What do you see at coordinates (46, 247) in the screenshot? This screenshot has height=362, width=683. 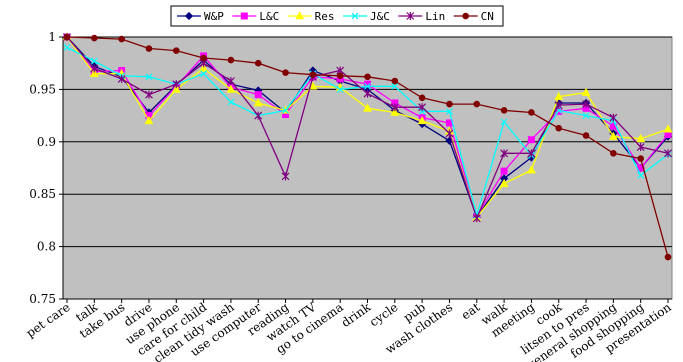 I see `y-tick-label: 0.8` at bounding box center [46, 247].